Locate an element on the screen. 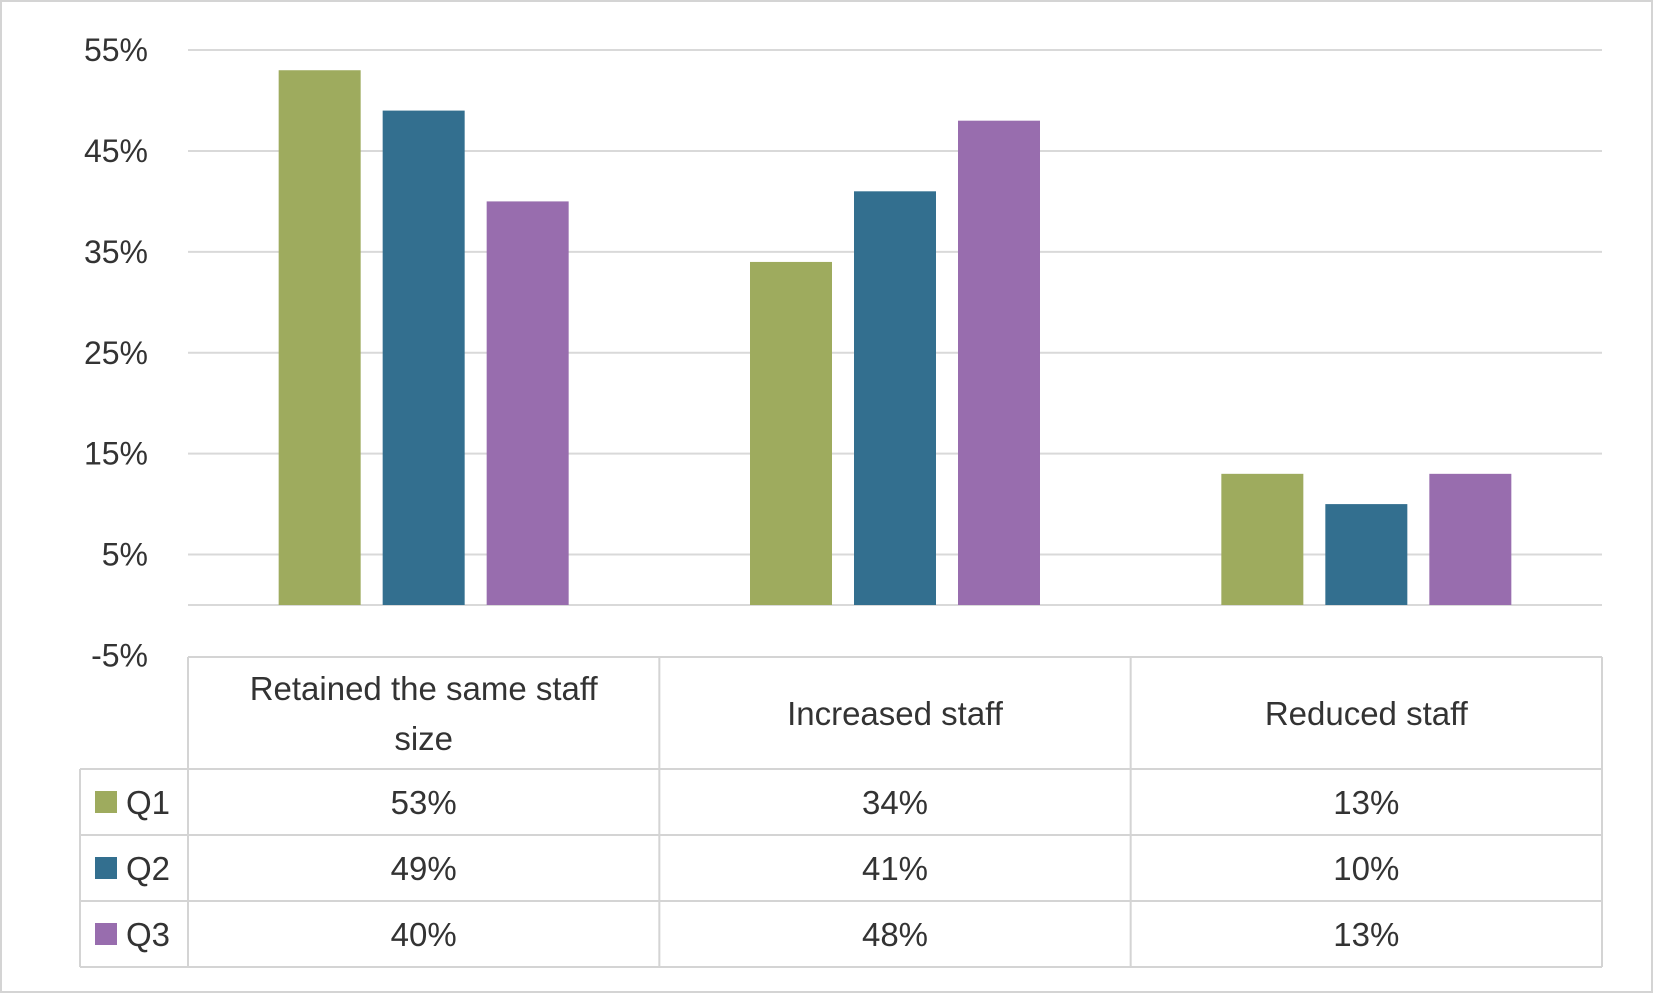 The width and height of the screenshot is (1653, 993). y-tick-label: 55% is located at coordinates (116, 50).